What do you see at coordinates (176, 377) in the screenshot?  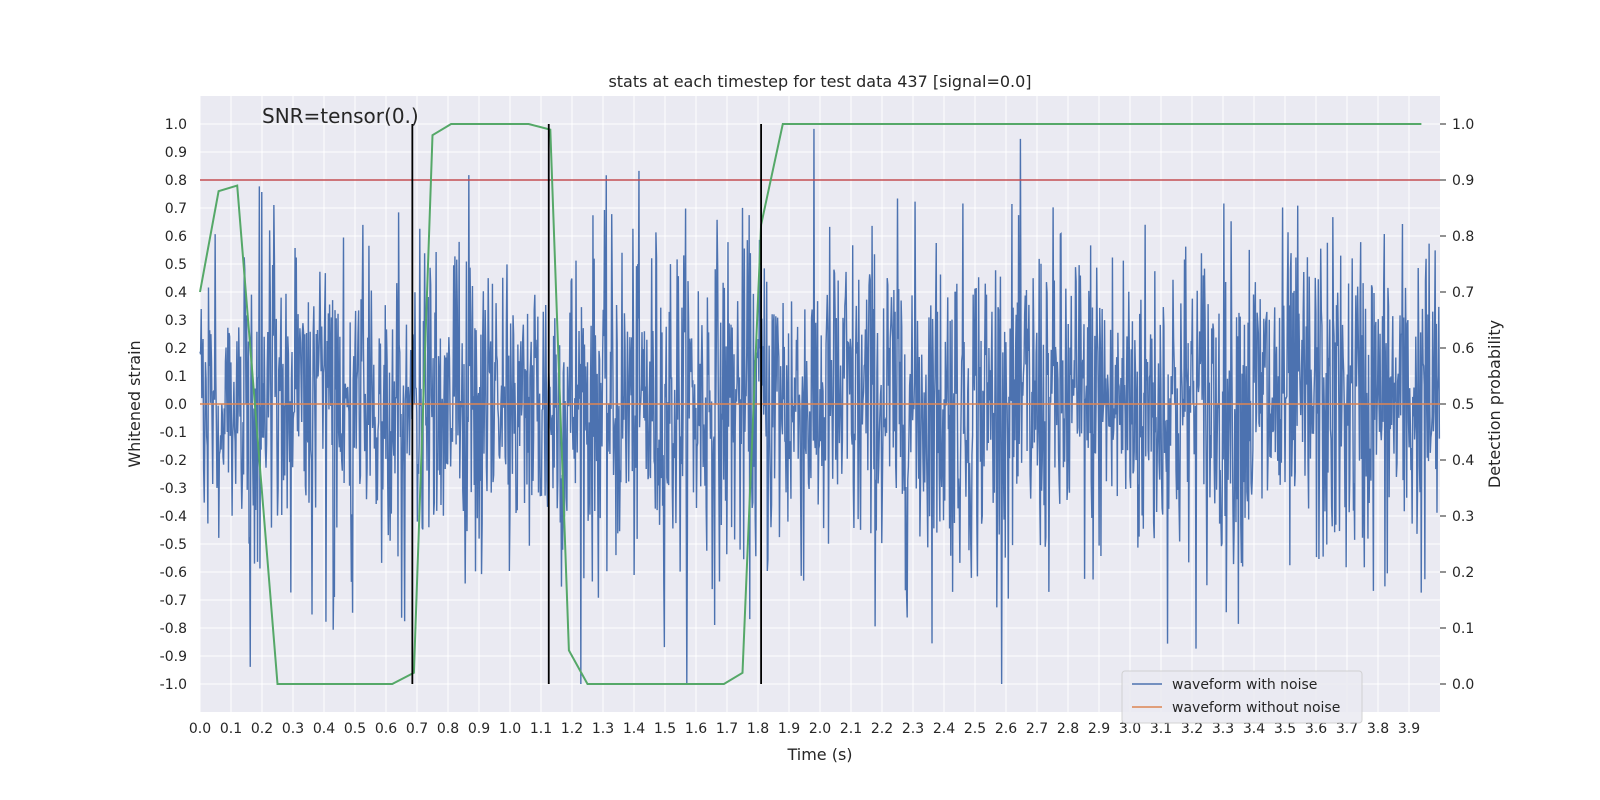 I see `y-tick-label: 0.1` at bounding box center [176, 377].